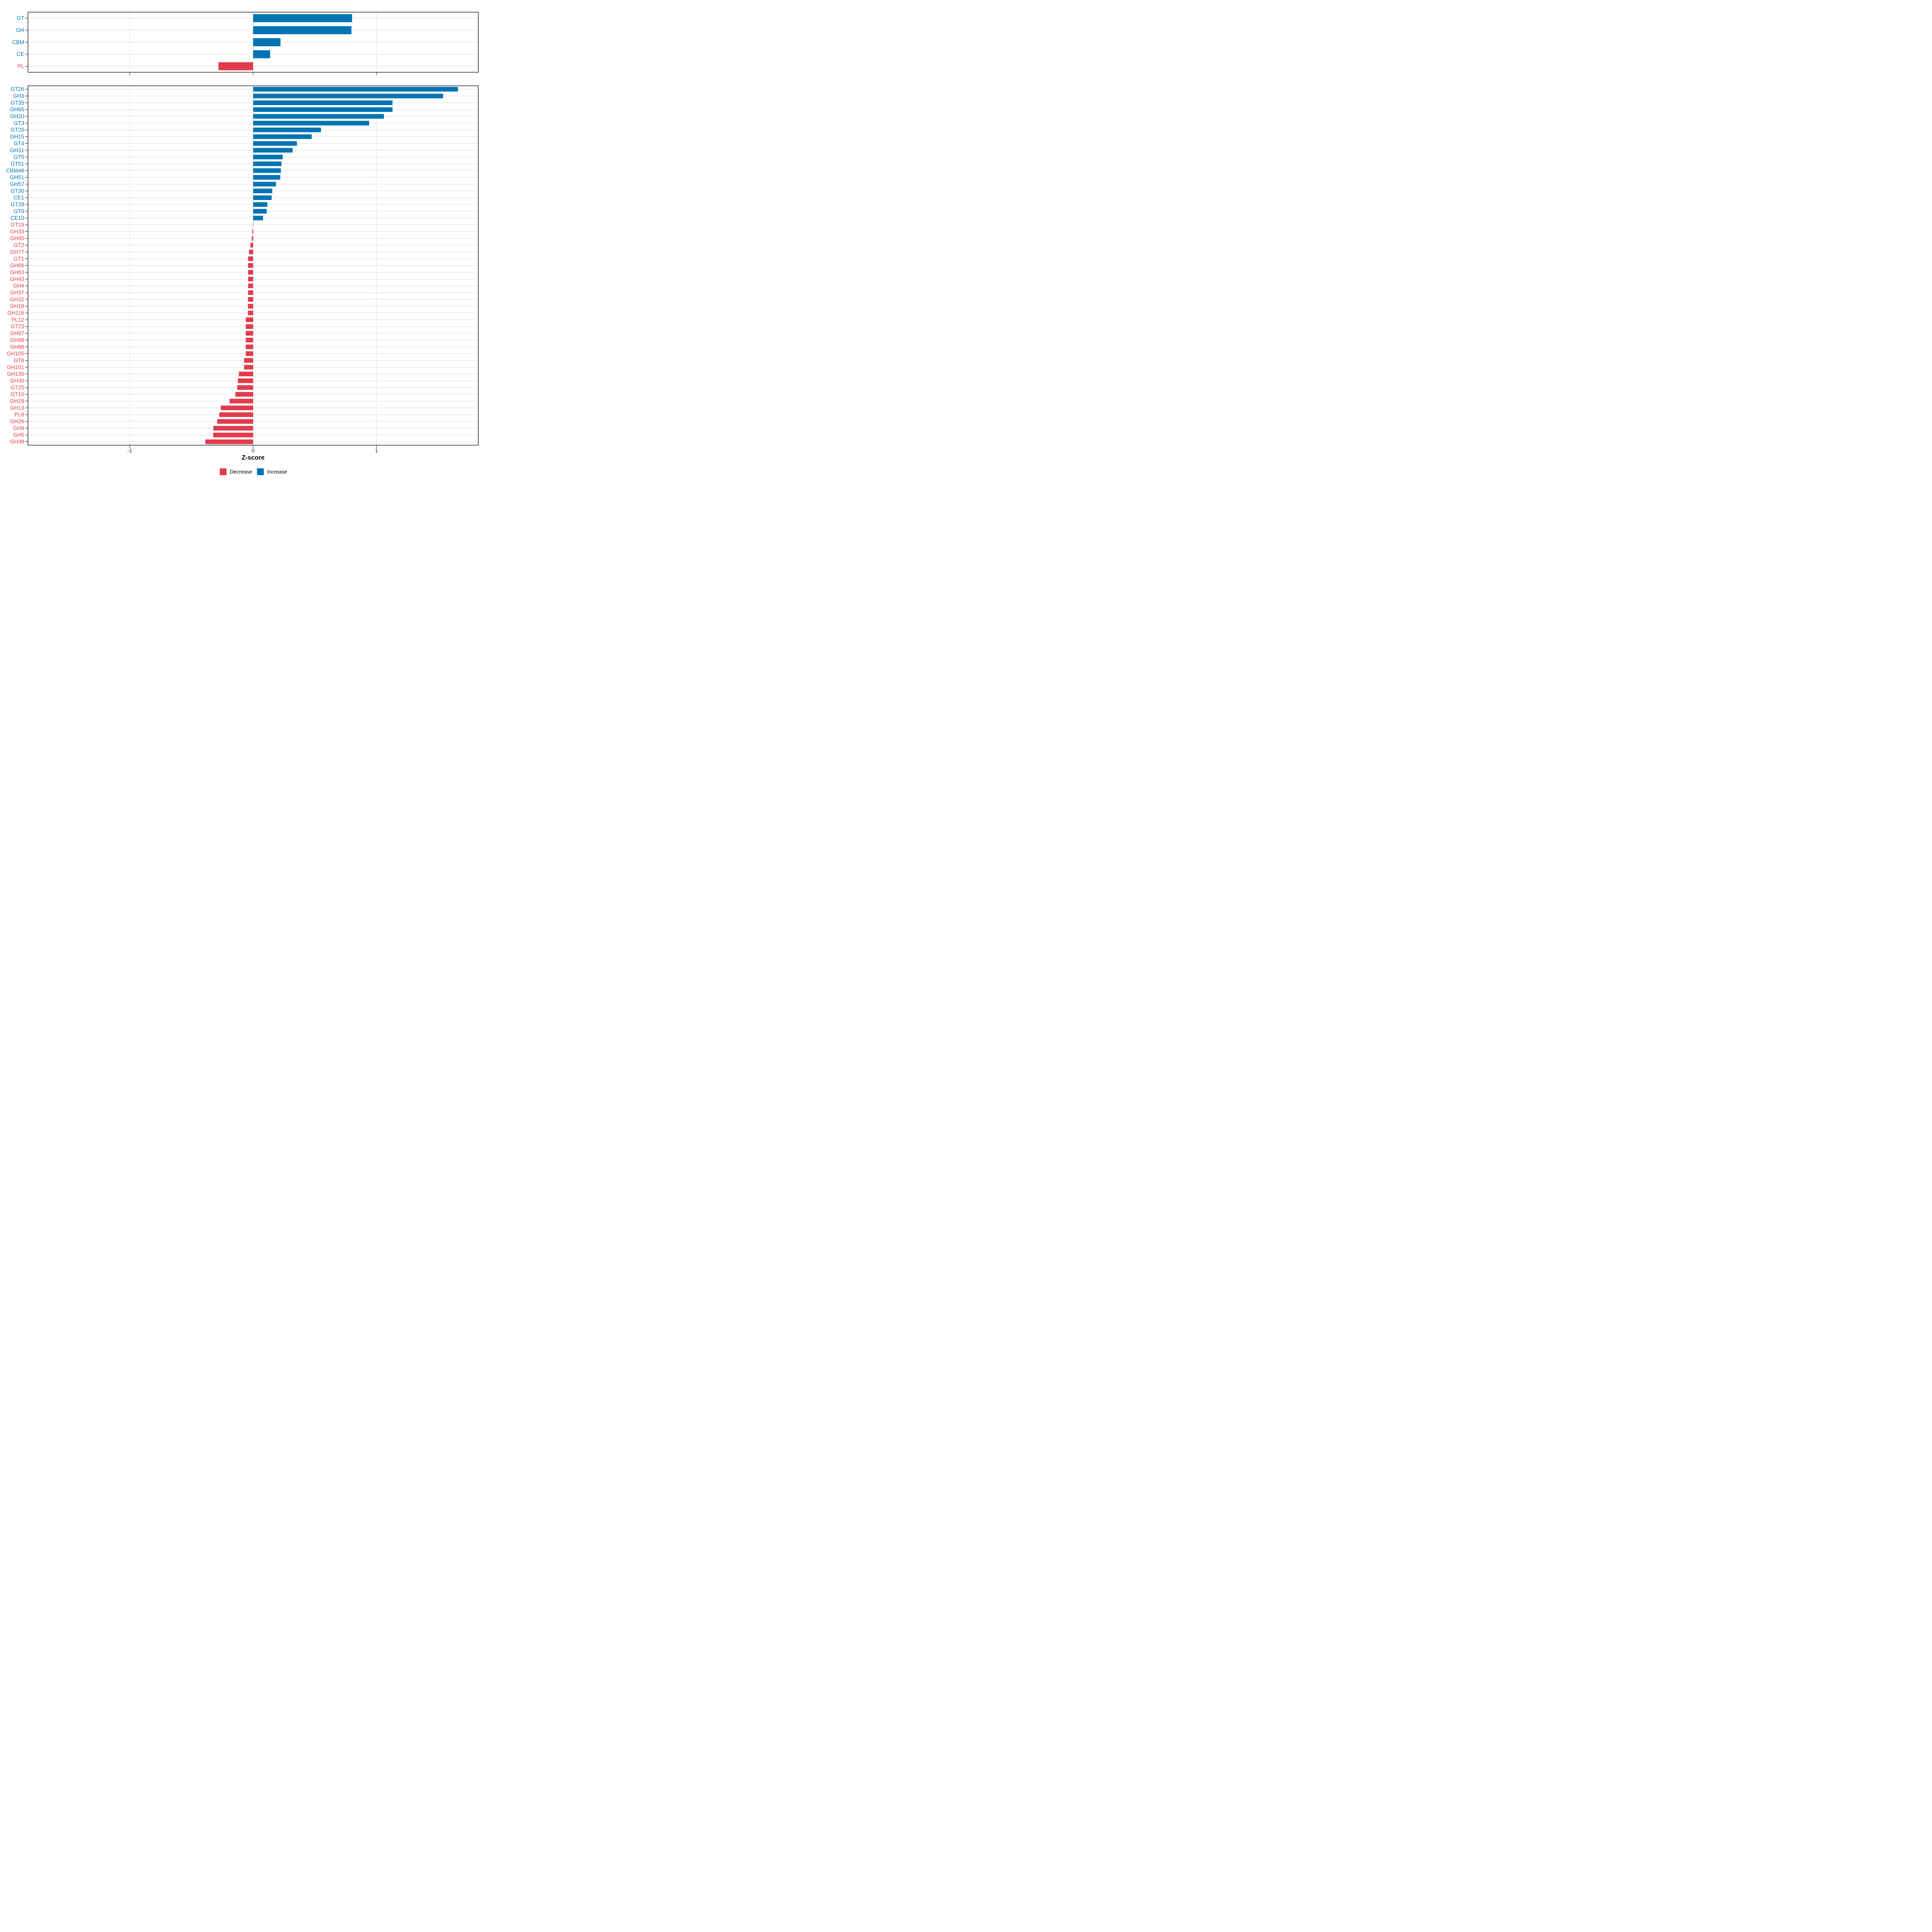  Describe the element at coordinates (17, 164) in the screenshot. I see `y-label-GT51: GT51` at that location.